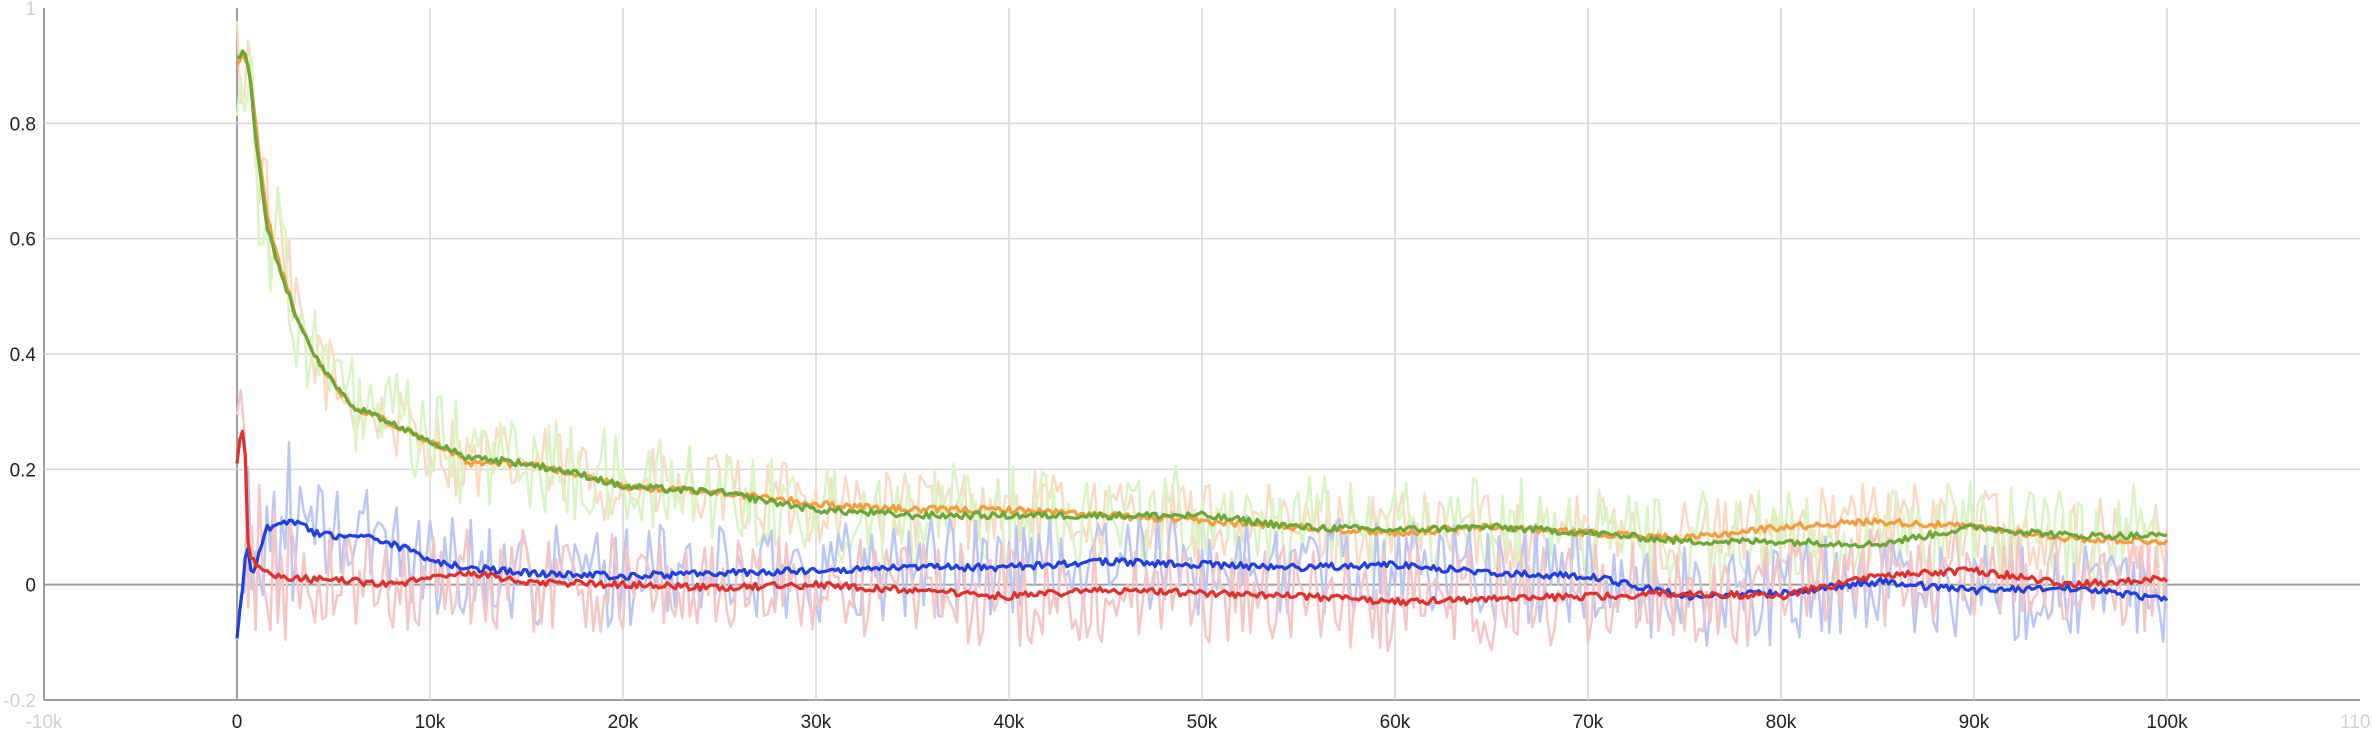 The width and height of the screenshot is (2372, 734). Describe the element at coordinates (237, 722) in the screenshot. I see `x-tick-label: 0` at that location.